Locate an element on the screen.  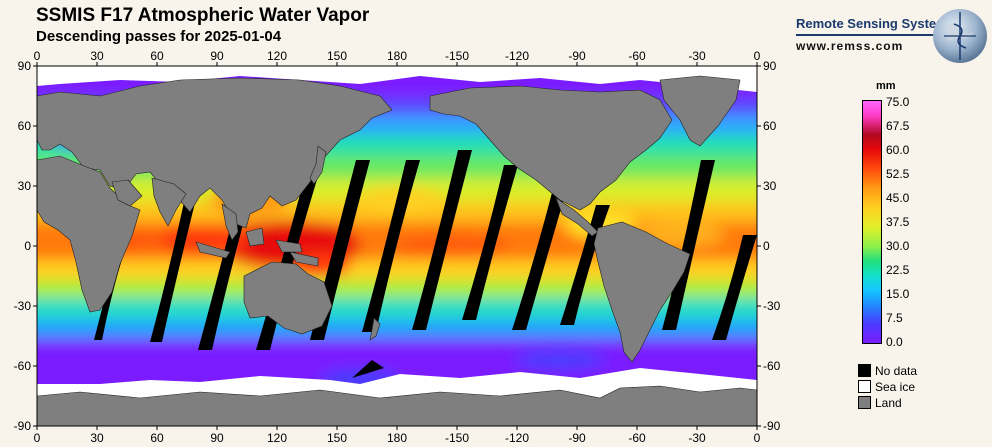
lat-label-right: 30 is located at coordinates (770, 186).